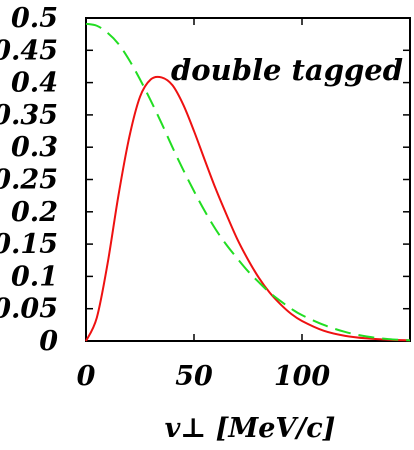  I want to click on y-tick-label: 0.1, so click(34, 276).